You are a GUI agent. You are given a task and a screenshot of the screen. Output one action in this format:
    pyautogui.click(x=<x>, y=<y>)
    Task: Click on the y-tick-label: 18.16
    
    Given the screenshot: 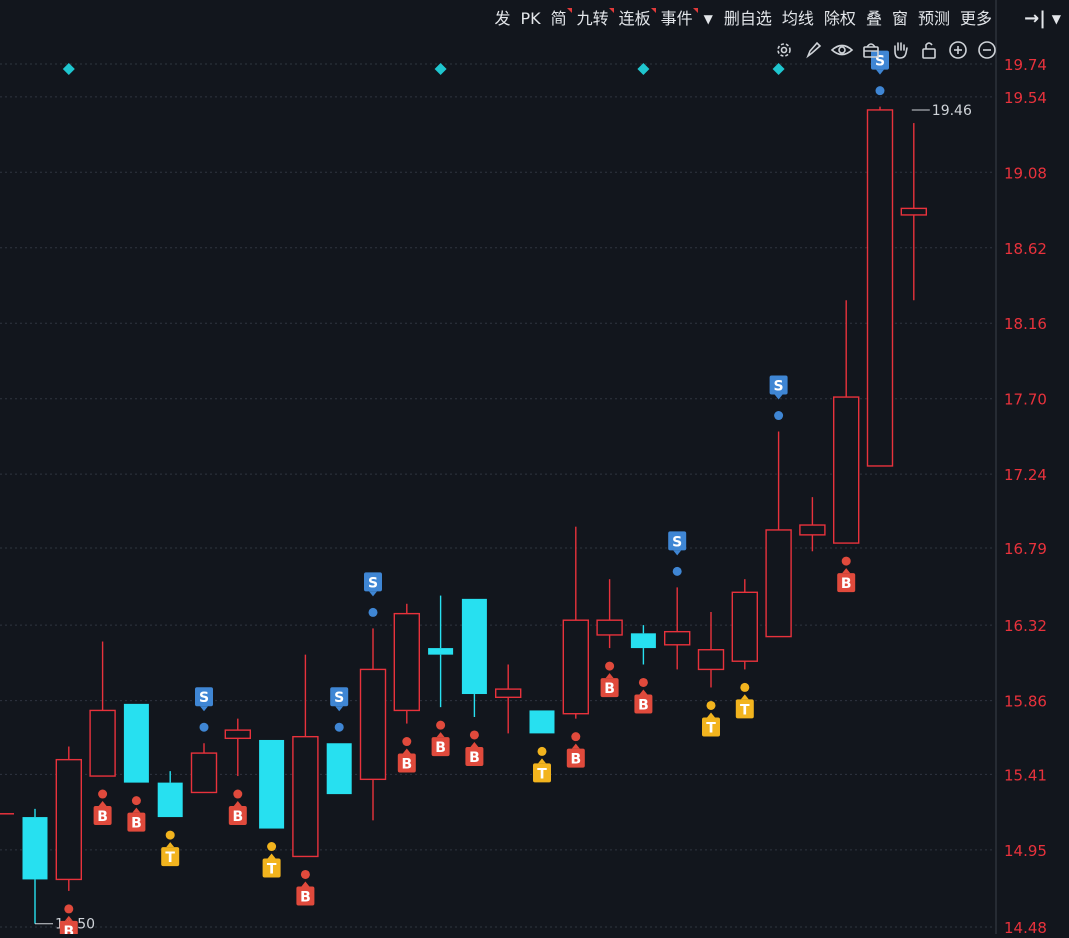 What is the action you would take?
    pyautogui.click(x=1025, y=324)
    